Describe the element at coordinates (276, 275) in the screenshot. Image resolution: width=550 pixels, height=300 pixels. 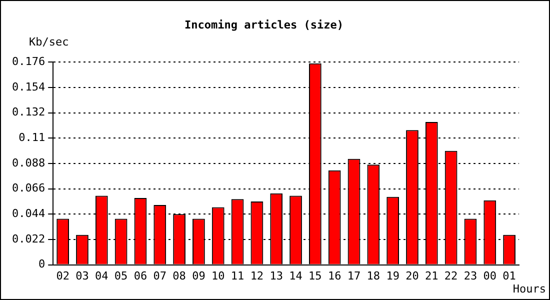
I see `x-tick-label: 13` at that location.